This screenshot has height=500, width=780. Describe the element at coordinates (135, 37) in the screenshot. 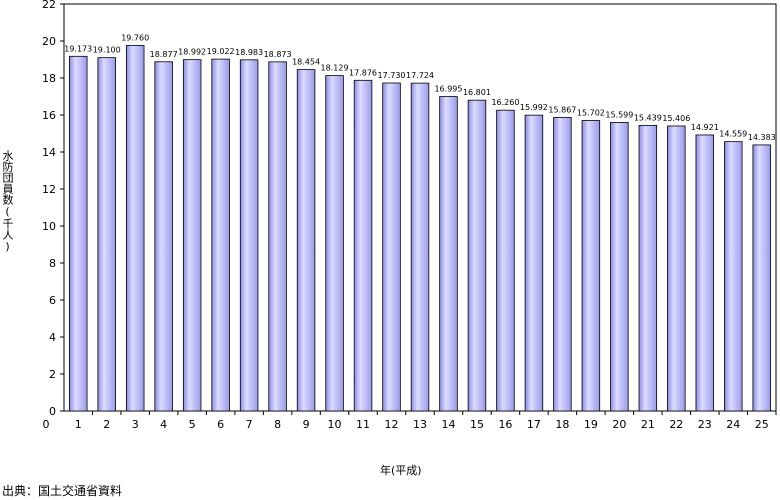

I see `data-label: 19.760` at that location.